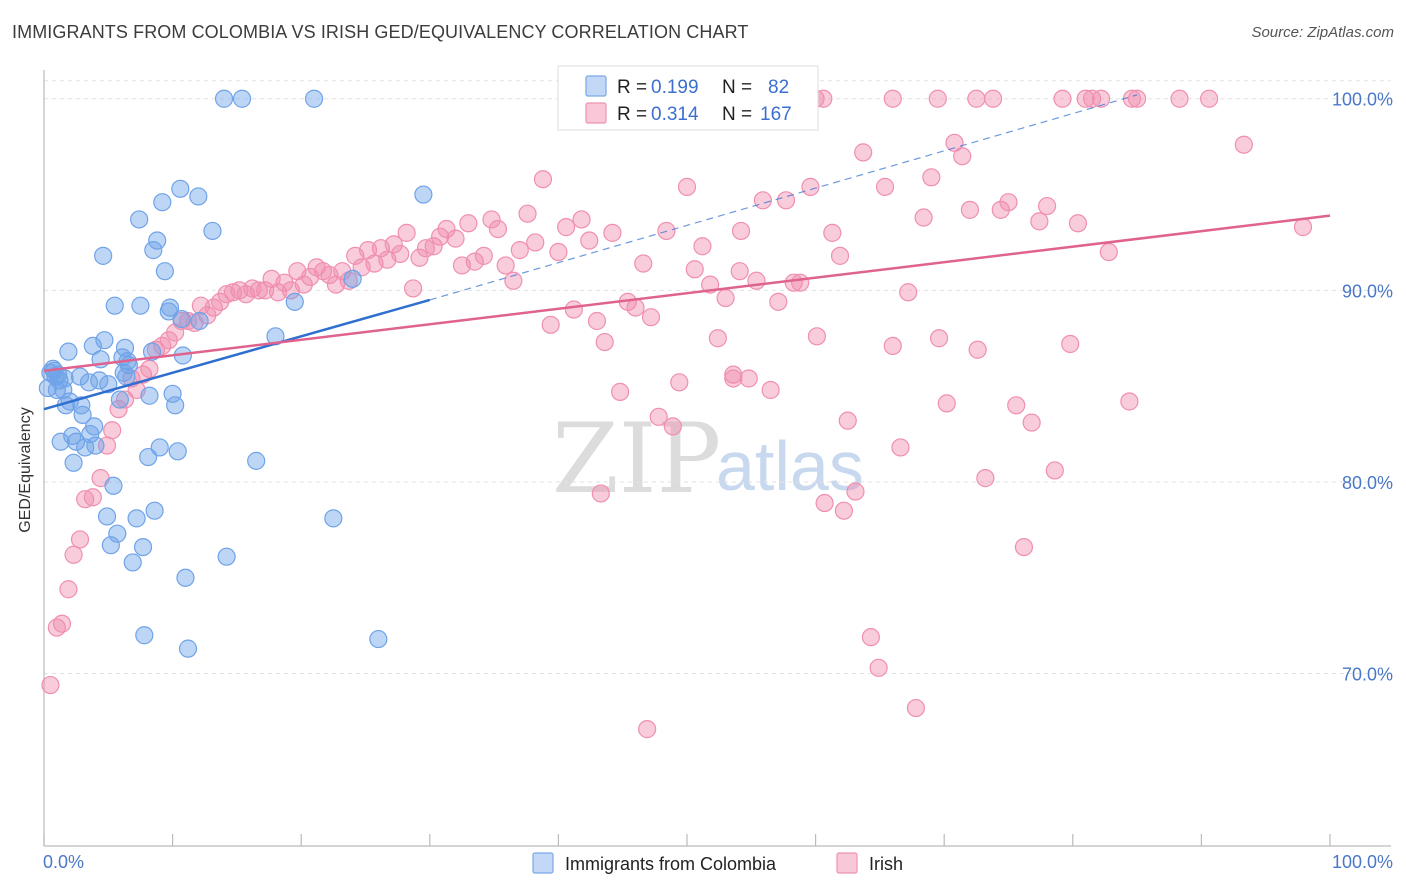 The height and width of the screenshot is (892, 1406). What do you see at coordinates (1362, 862) in the screenshot?
I see `x-tick-label-max: 100.0%` at bounding box center [1362, 862].